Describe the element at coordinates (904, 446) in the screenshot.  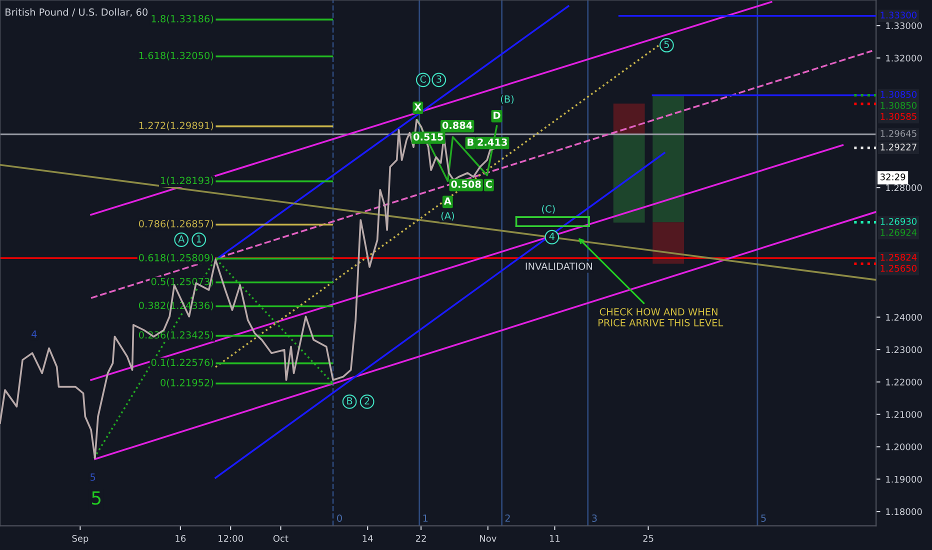
I see `y-tick-label: 1.20000` at that location.